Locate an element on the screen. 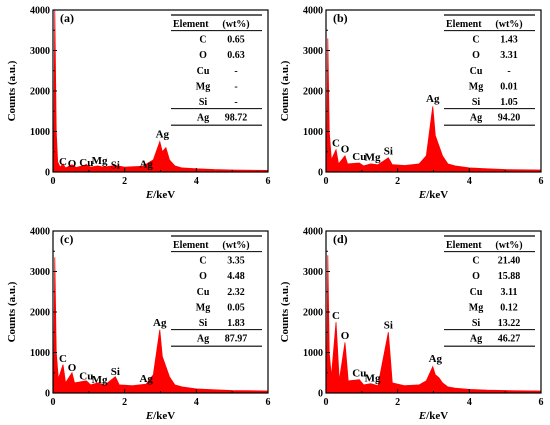 The height and width of the screenshot is (425, 550). table-cell-value: 3.35 is located at coordinates (236, 261).